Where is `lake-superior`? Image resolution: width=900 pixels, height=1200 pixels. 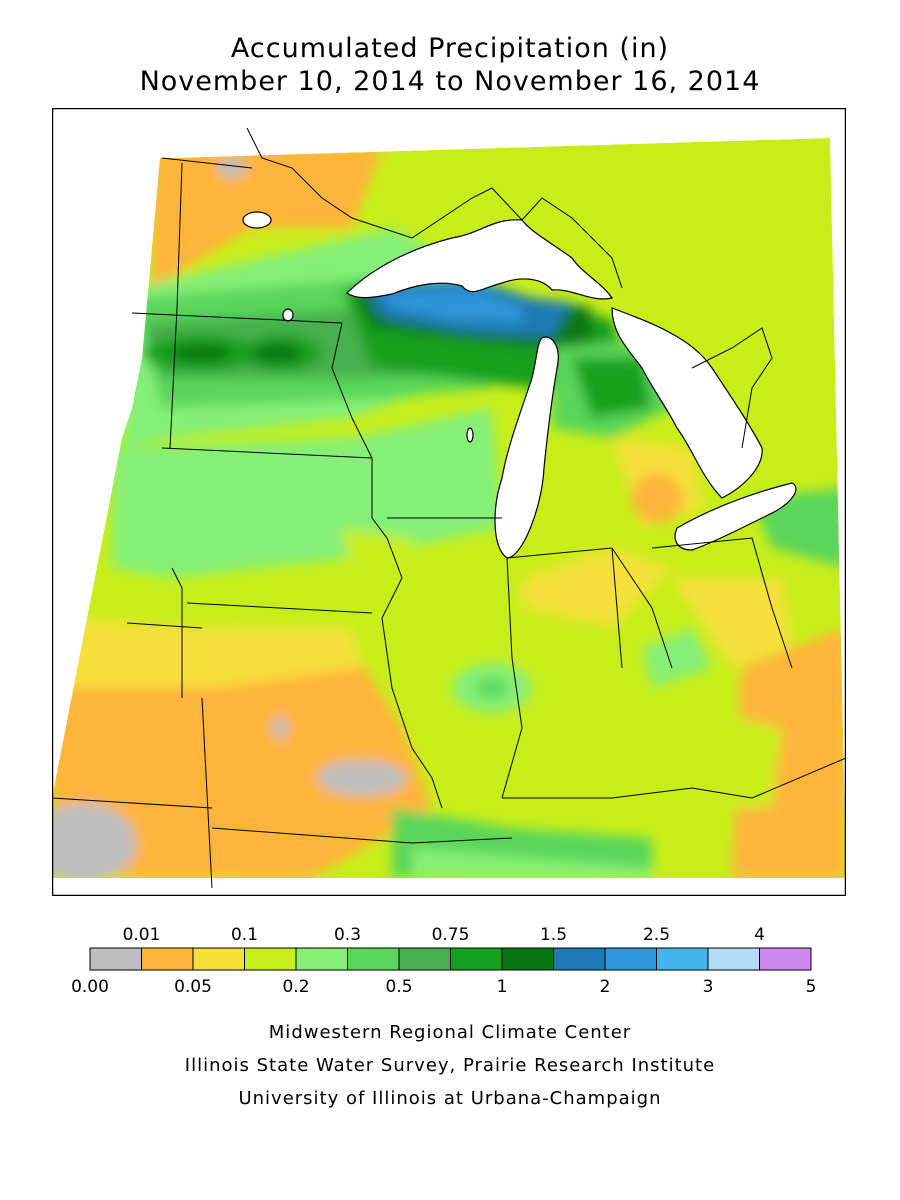 lake-superior is located at coordinates (479, 259).